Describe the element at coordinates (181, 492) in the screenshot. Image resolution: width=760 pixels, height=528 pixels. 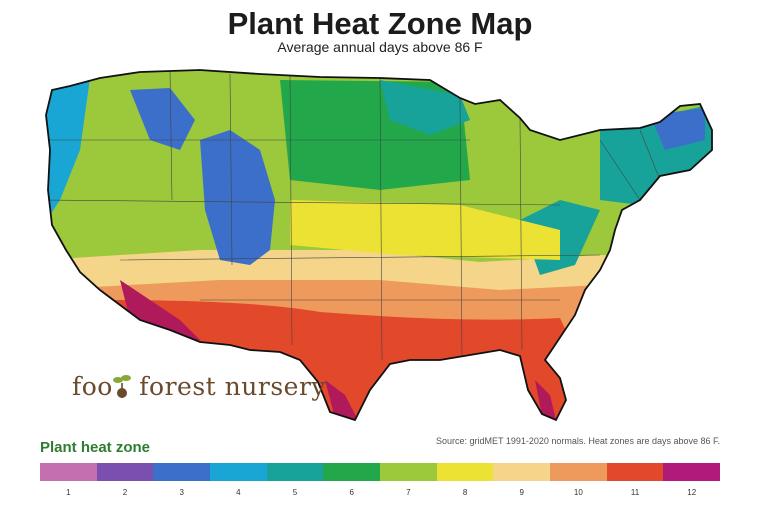
I see `legend-label-zone-3: 3` at that location.